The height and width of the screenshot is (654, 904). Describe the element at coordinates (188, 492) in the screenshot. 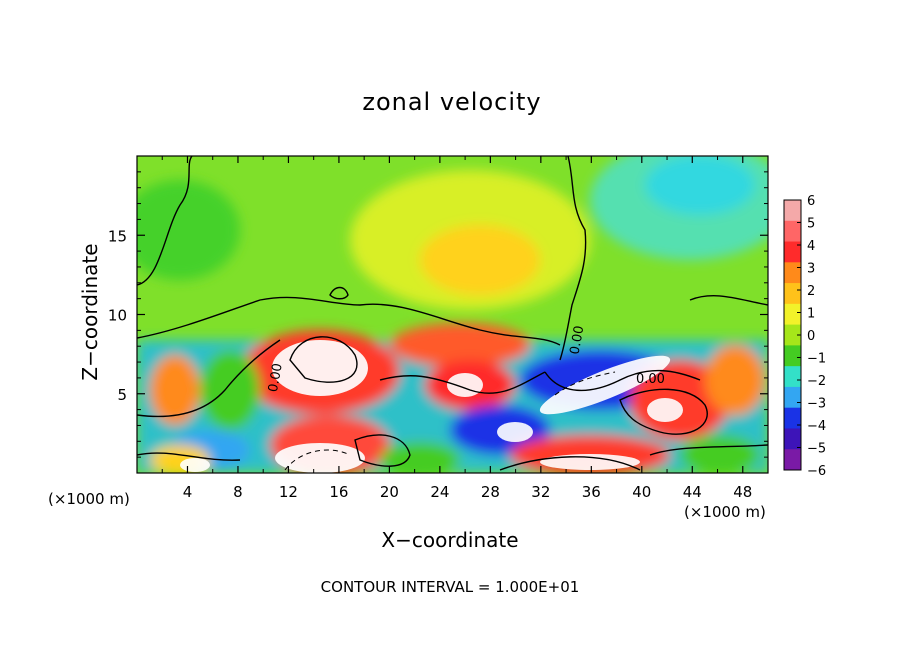

I see `x-tick-label: 4` at that location.